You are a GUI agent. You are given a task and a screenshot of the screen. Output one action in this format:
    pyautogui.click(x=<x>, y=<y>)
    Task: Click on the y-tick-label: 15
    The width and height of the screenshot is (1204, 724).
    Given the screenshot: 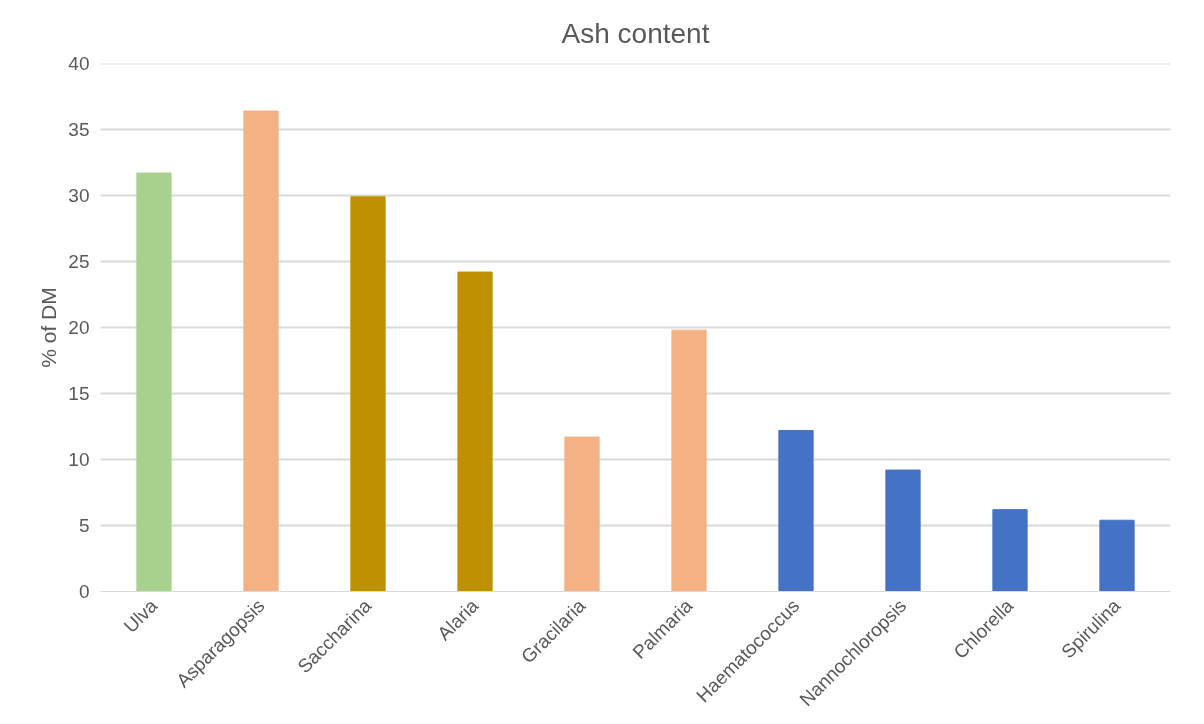 What is the action you would take?
    pyautogui.click(x=79, y=393)
    